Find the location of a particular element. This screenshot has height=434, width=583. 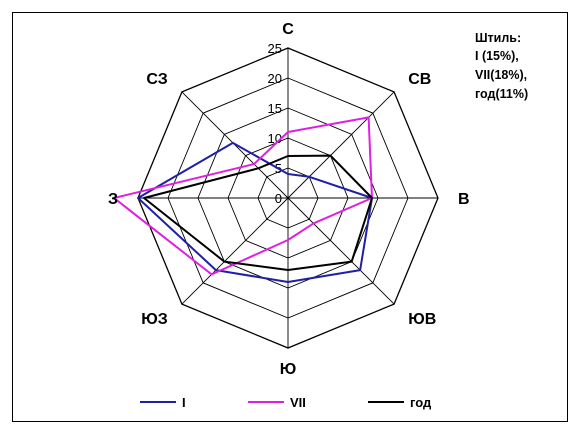

calm-note-line-4: год(11%) is located at coordinates (501, 94).